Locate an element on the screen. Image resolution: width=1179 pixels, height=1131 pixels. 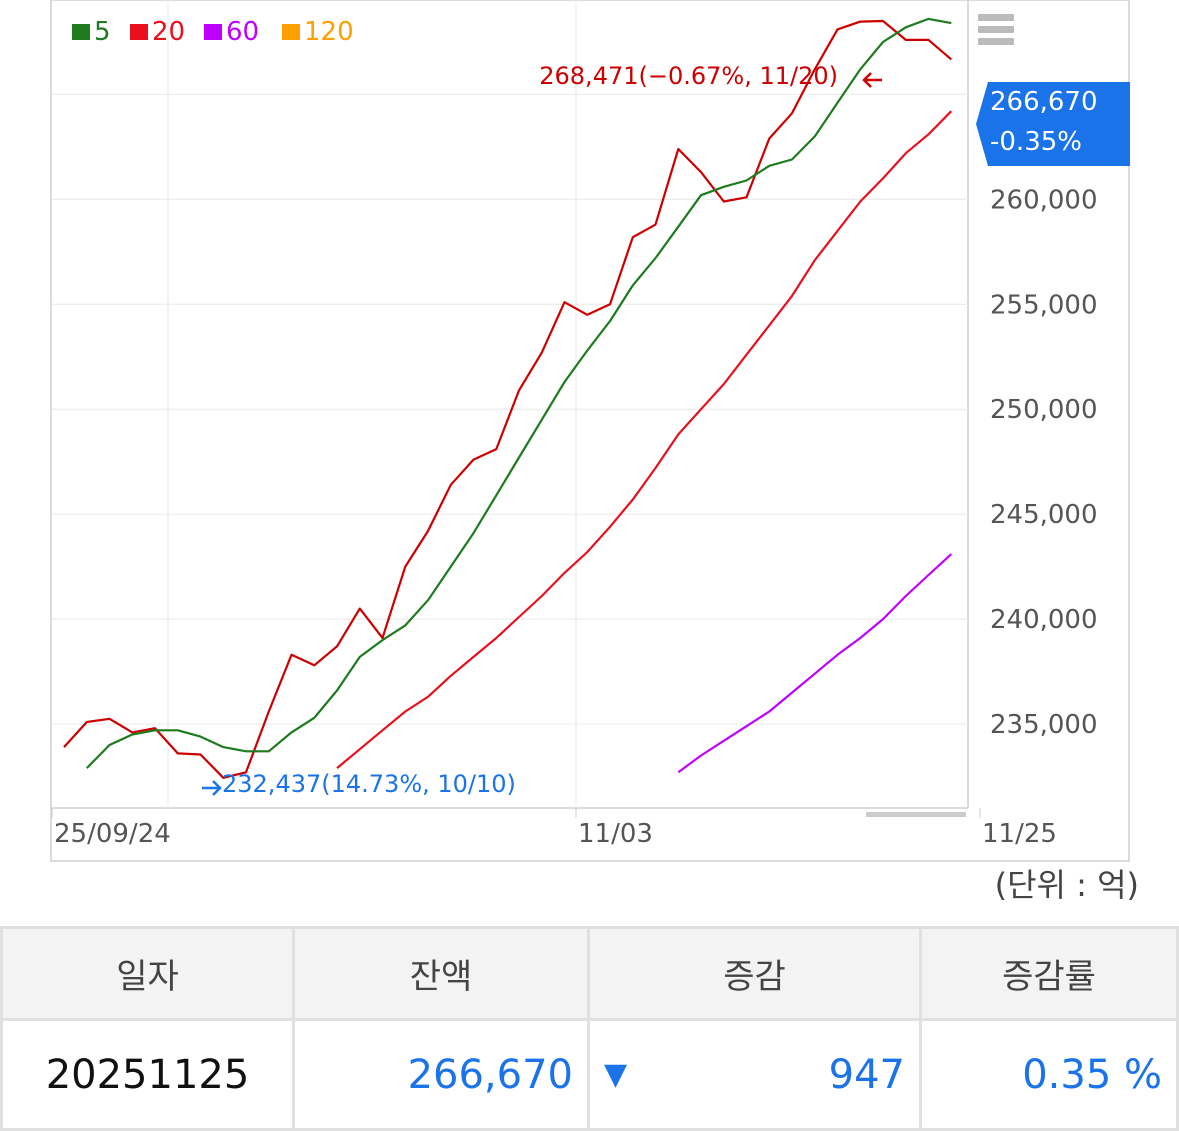
y-tick-label: 245,000 is located at coordinates (1044, 515).